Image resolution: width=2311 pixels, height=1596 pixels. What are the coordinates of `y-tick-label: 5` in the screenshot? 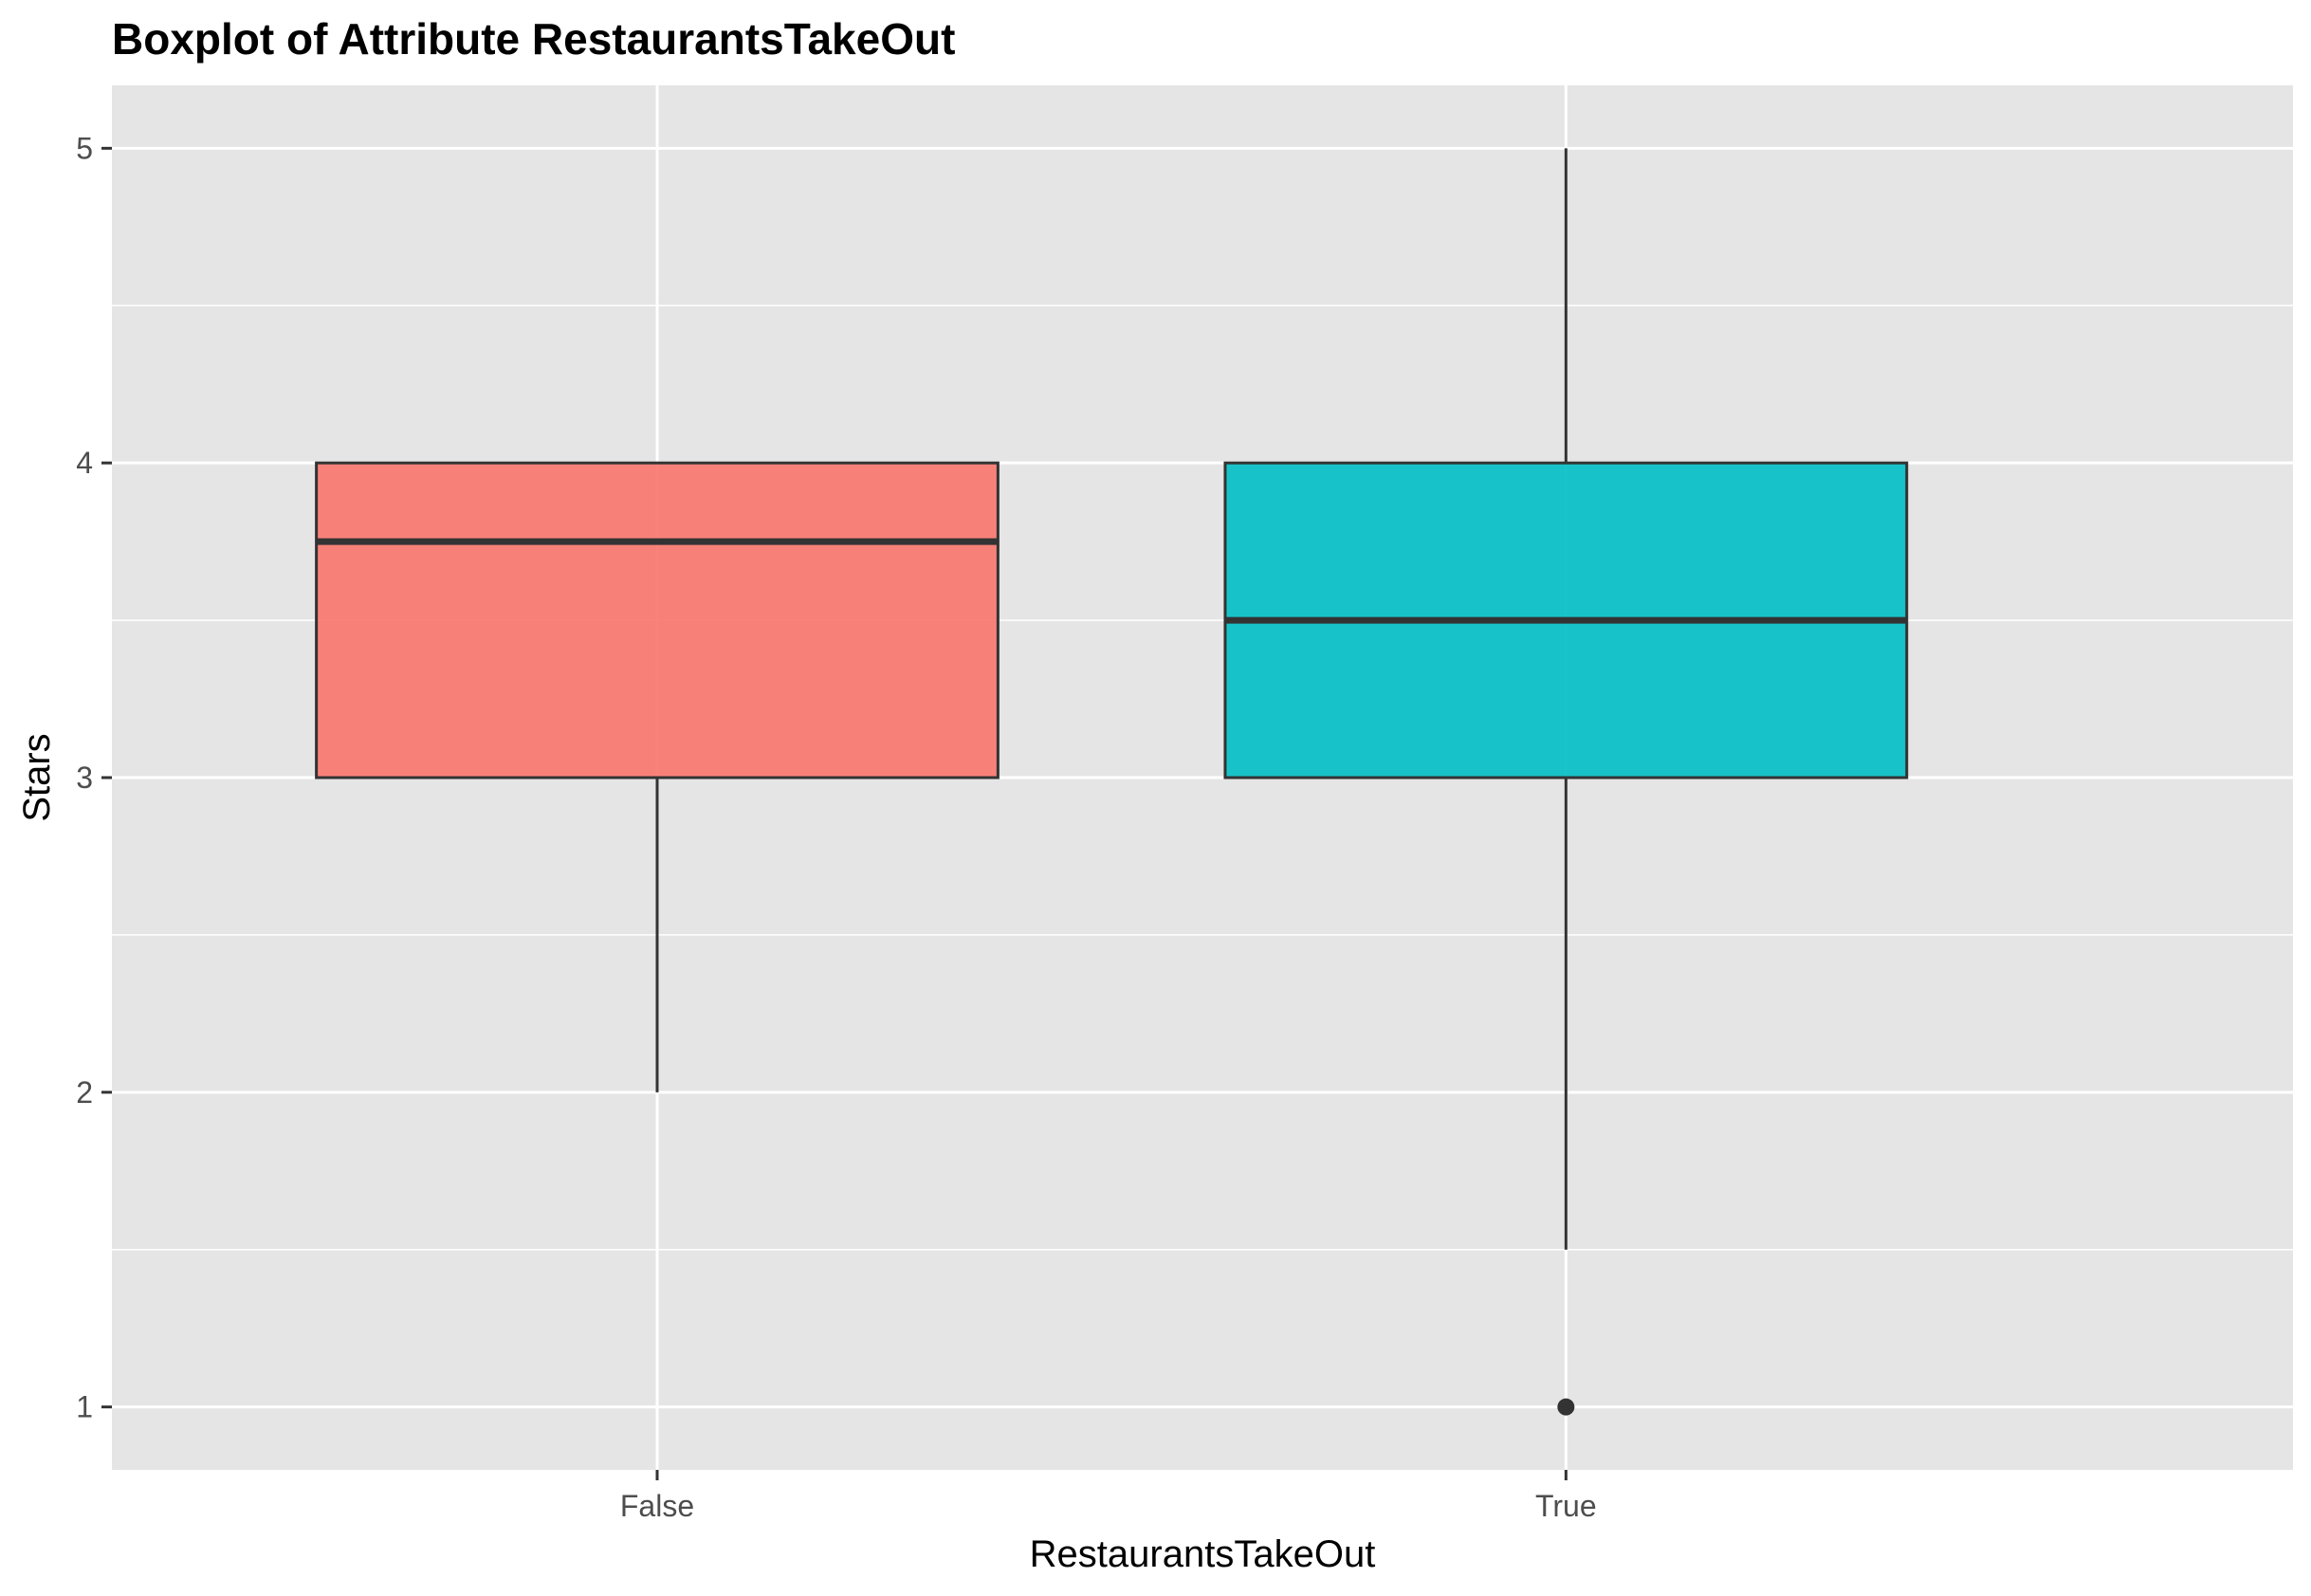 It's located at (84, 148).